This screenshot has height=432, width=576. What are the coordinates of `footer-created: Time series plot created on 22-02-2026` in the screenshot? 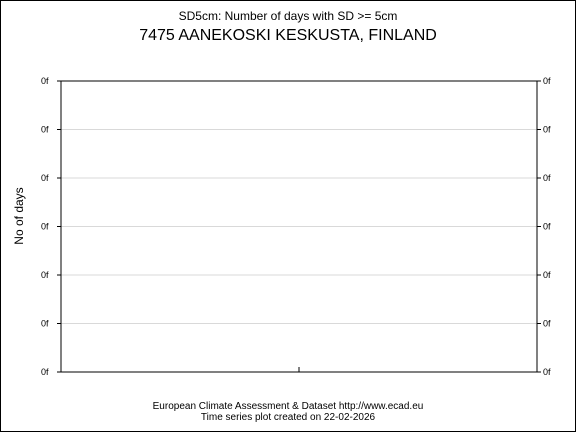 It's located at (288, 417).